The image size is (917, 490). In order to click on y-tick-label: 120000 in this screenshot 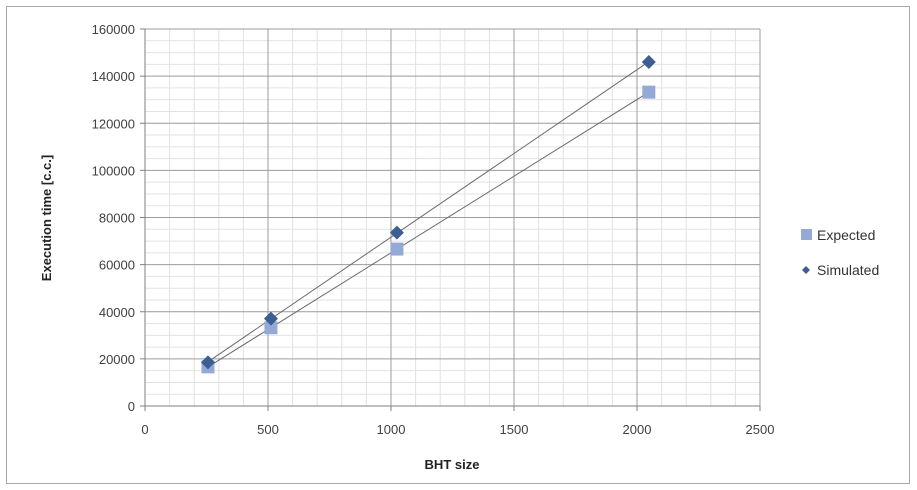, I will do `click(113, 123)`.